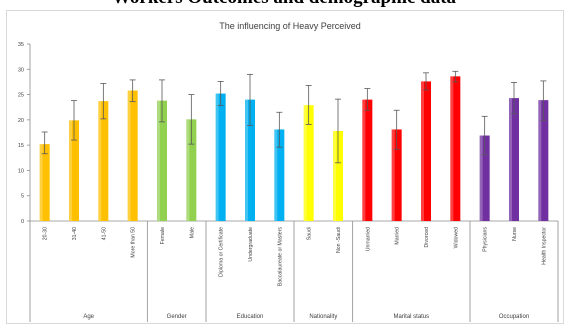  I want to click on group-label: Gender, so click(177, 317).